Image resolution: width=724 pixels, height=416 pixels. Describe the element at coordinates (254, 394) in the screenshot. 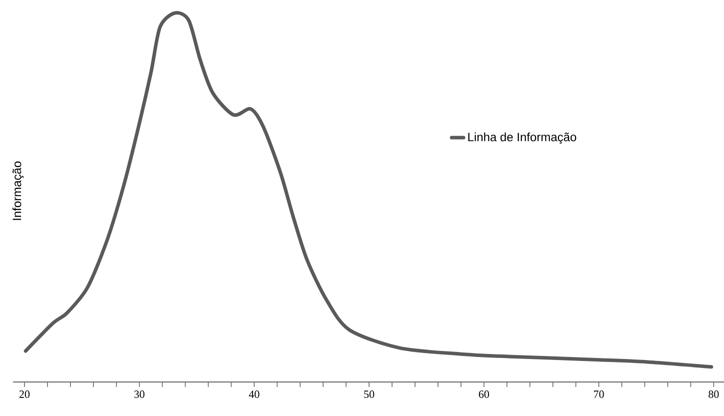

I see `x-tick-label: 40` at that location.